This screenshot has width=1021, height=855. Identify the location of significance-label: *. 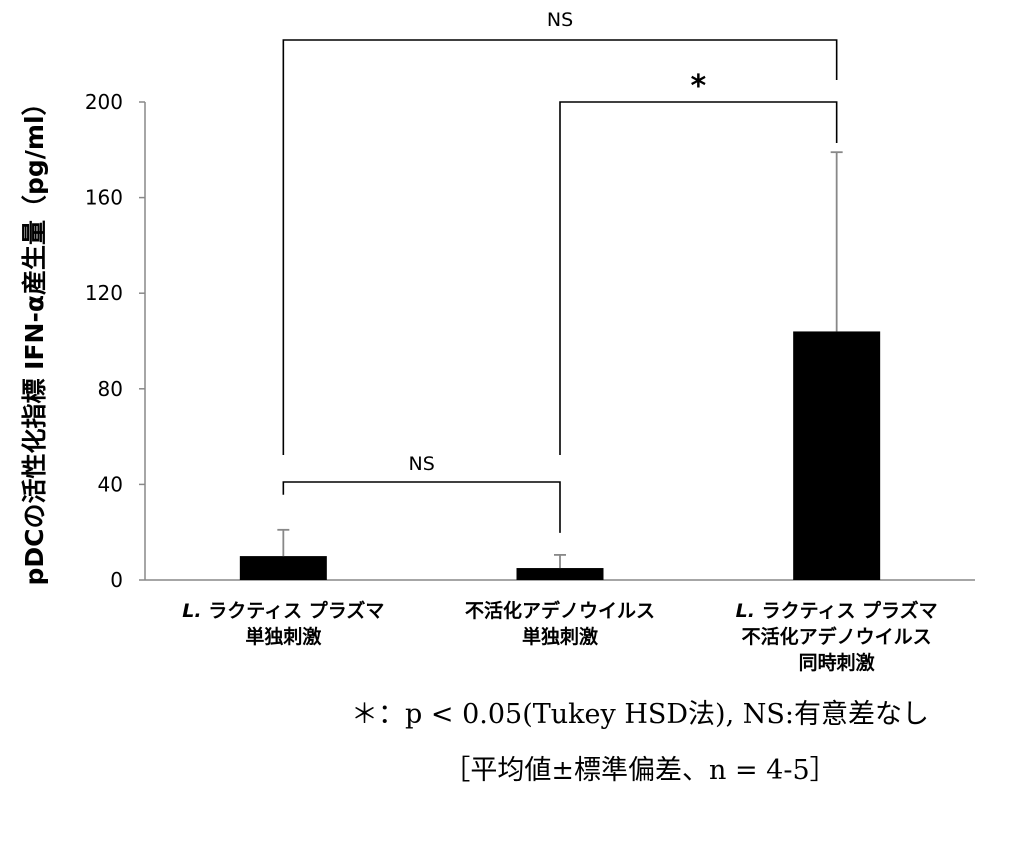
(698, 86).